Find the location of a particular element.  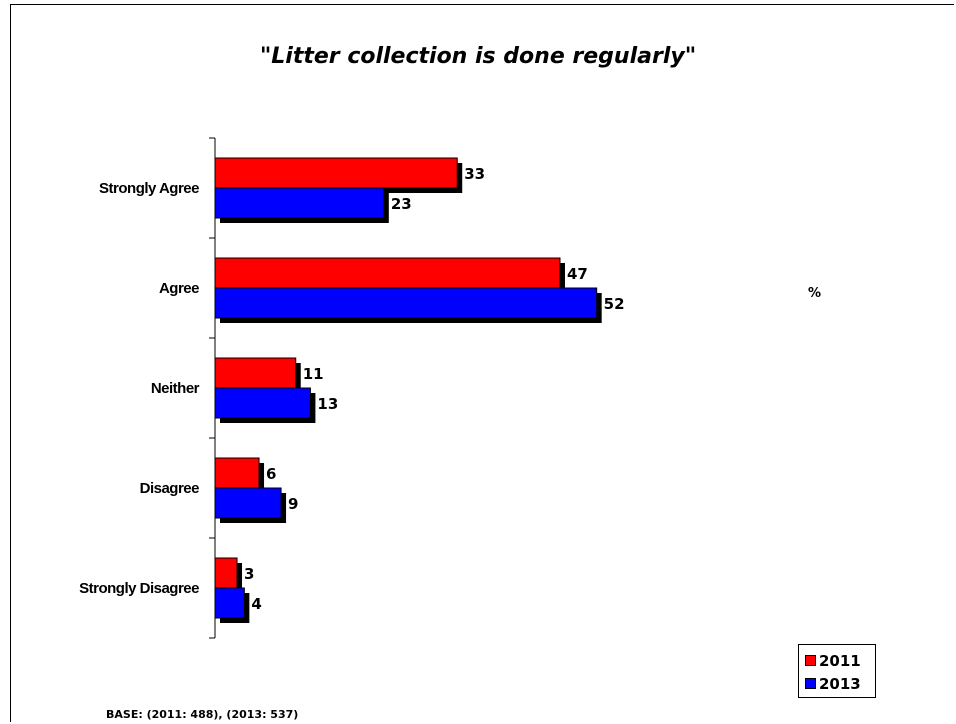

data-label: 3 is located at coordinates (249, 574).